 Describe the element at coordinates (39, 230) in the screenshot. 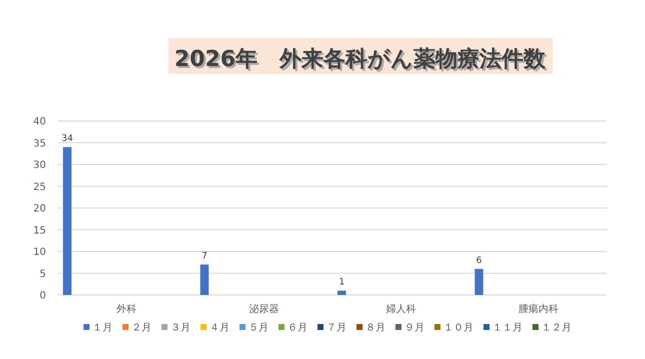

I see `y-tick-label: 15` at that location.